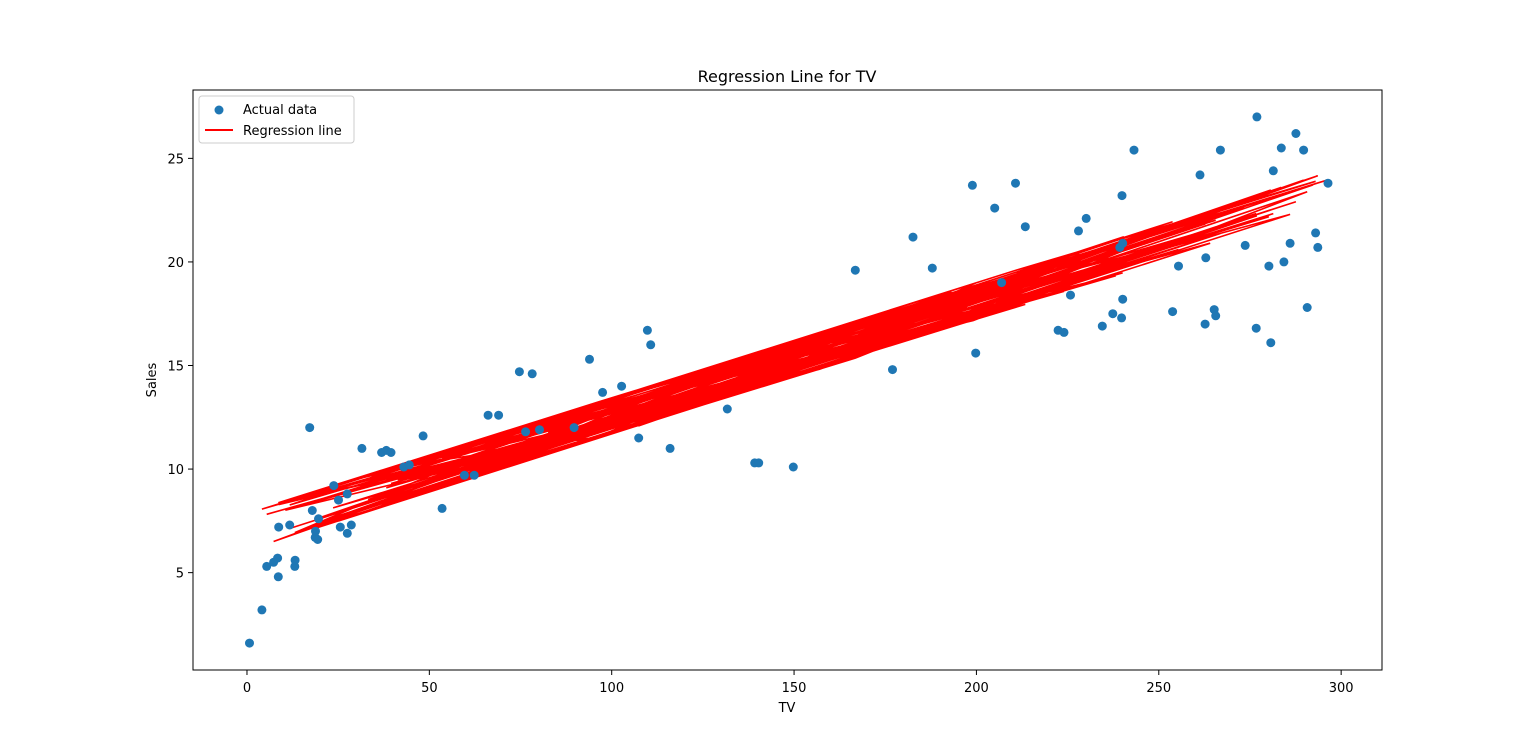  I want to click on y-tick-label: 5, so click(180, 574).